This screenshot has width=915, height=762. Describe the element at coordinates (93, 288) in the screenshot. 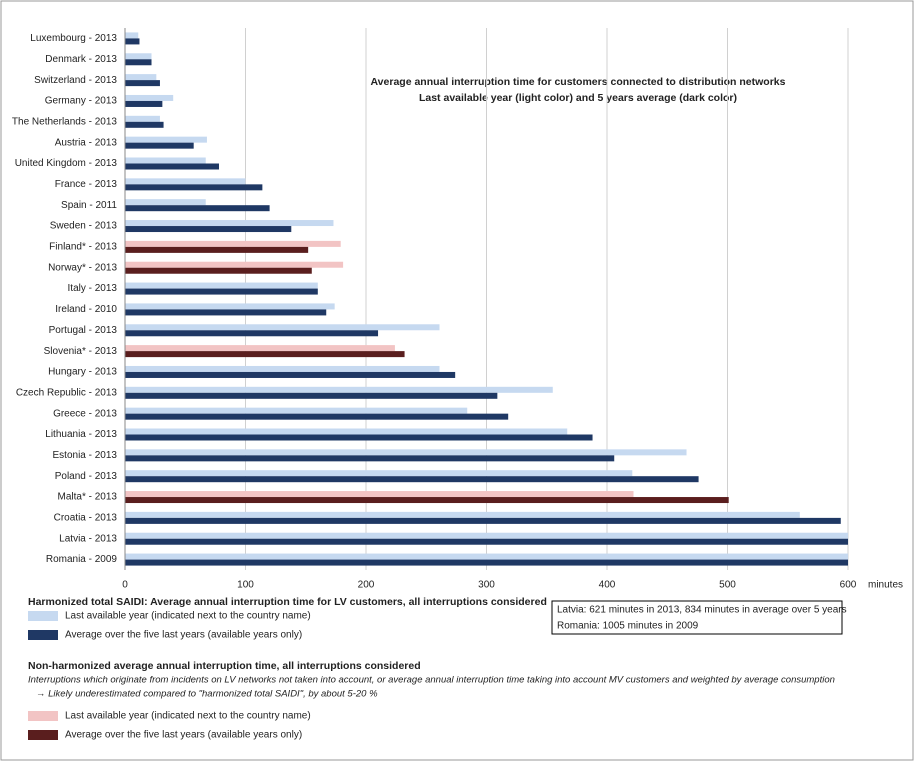

I see `y-tick-label: Italy - 2013` at that location.